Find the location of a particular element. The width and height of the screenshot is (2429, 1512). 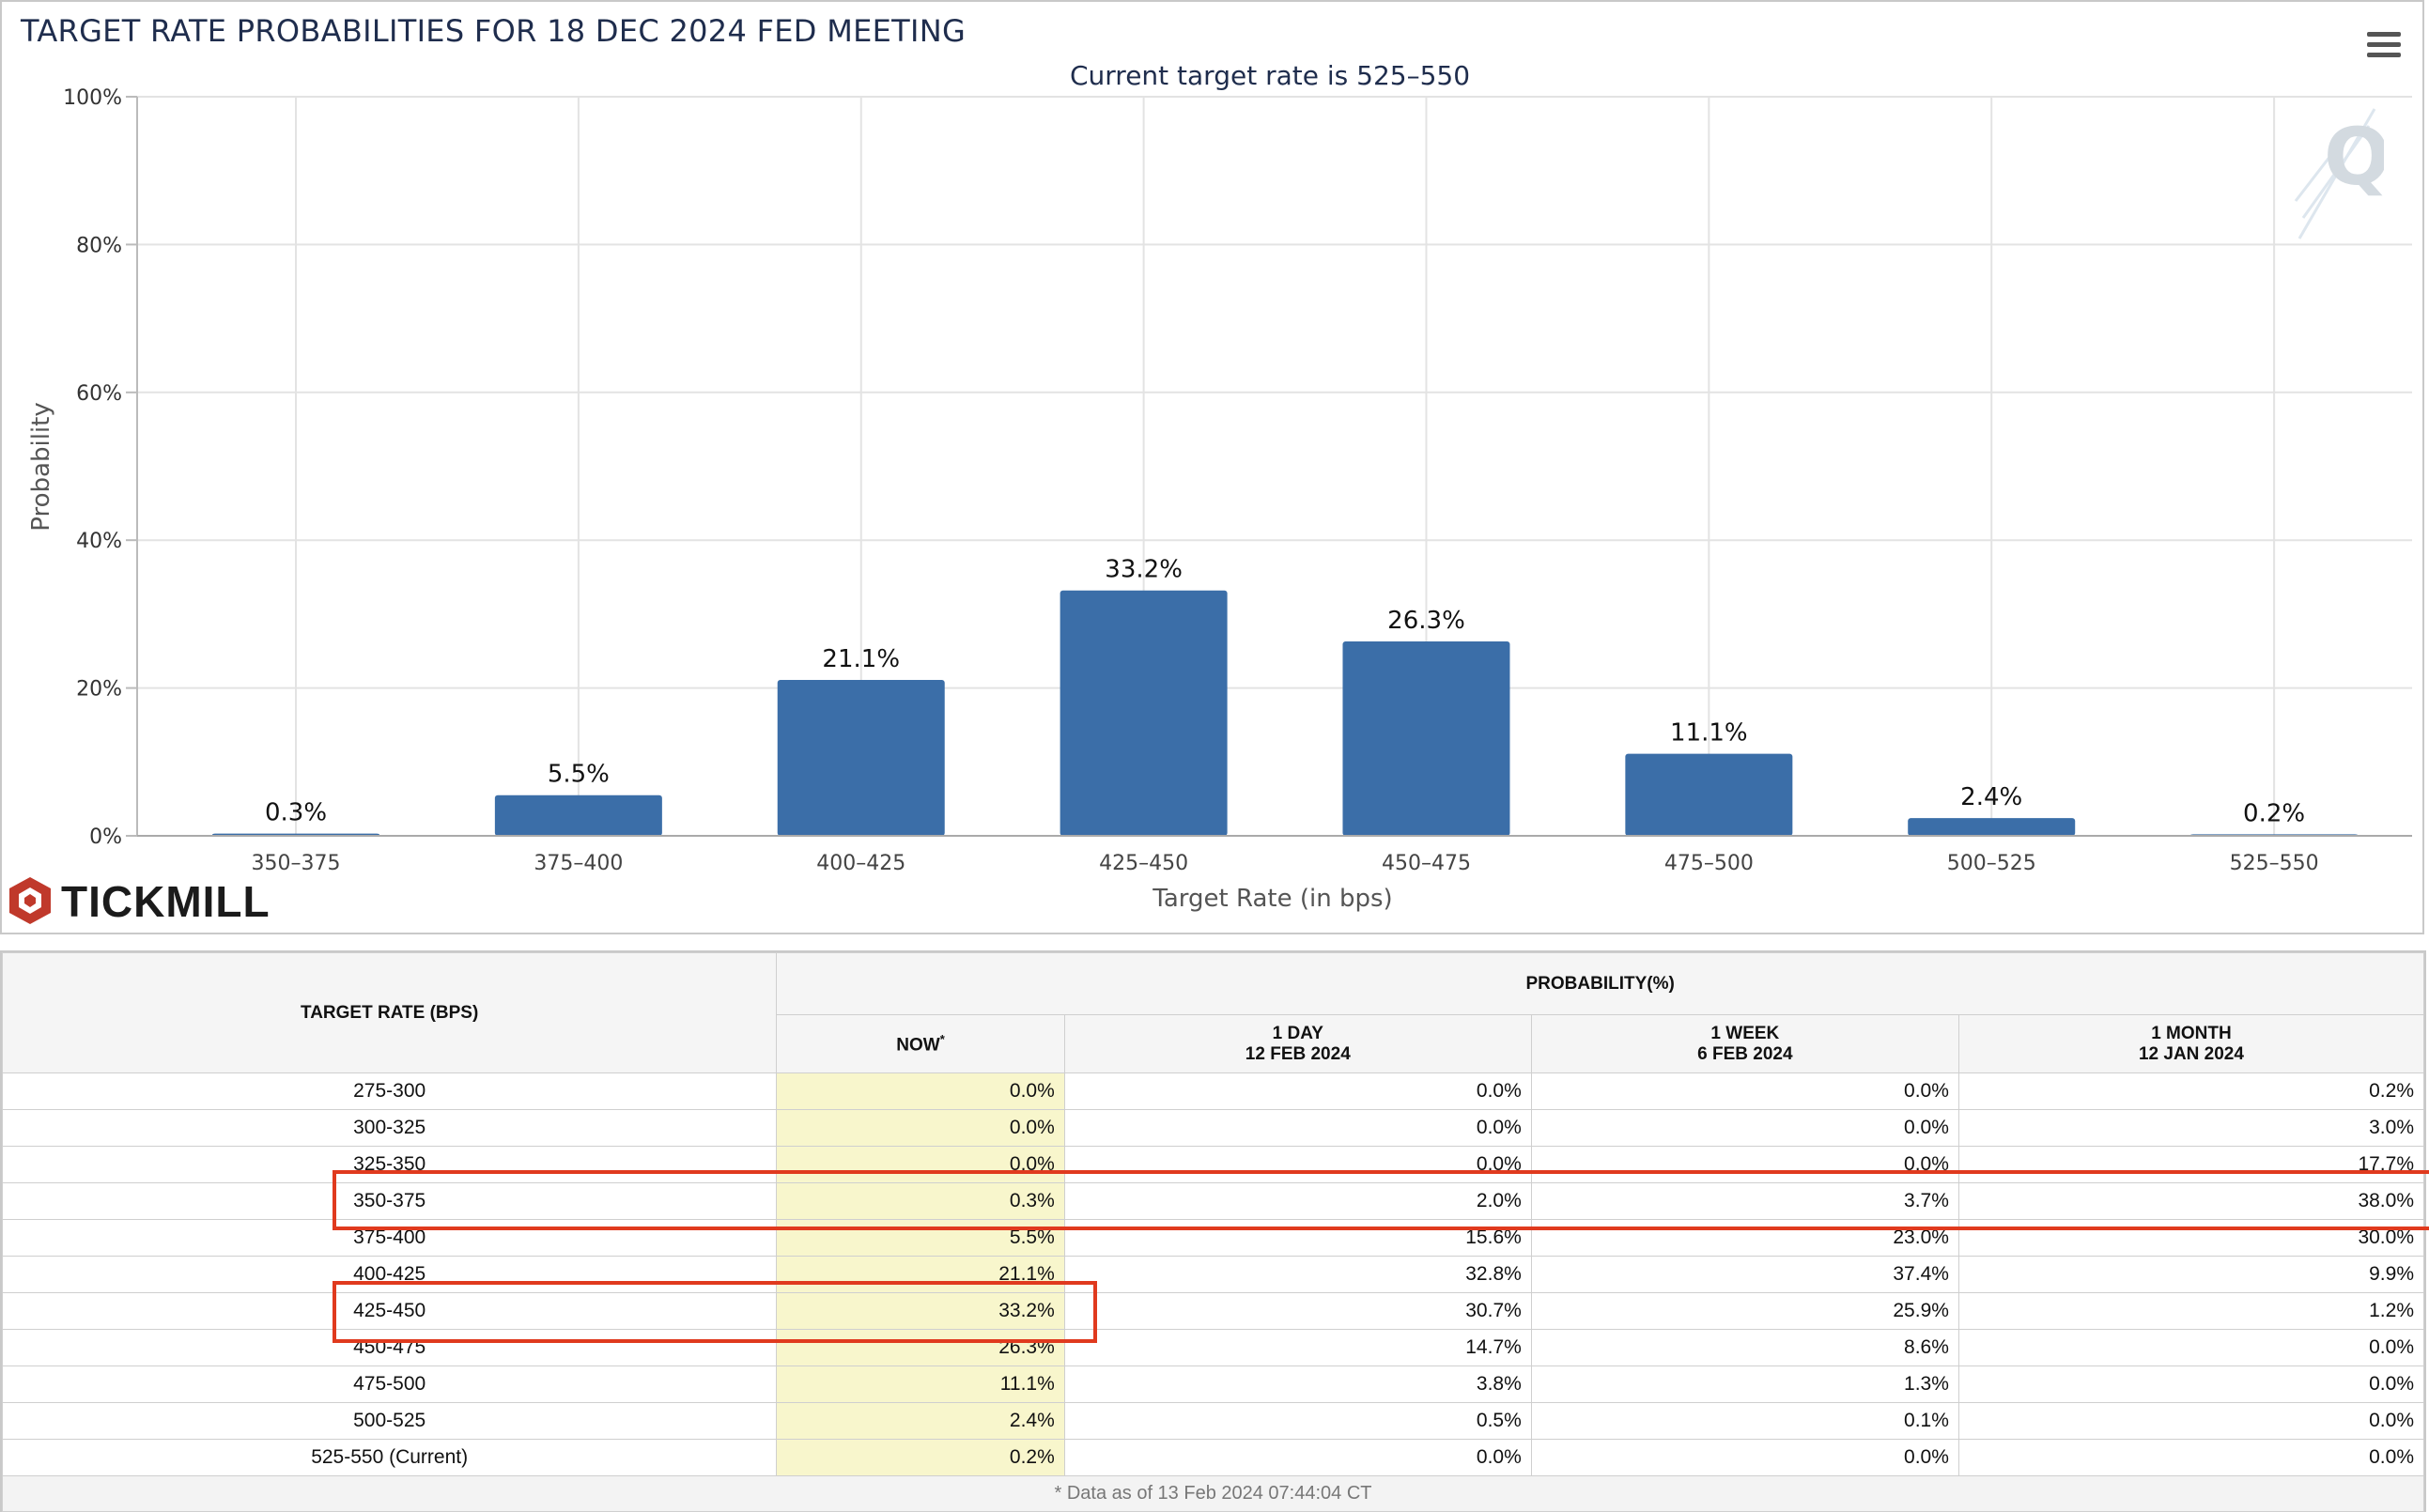

probability-cell: 0.5% is located at coordinates (1297, 1421).